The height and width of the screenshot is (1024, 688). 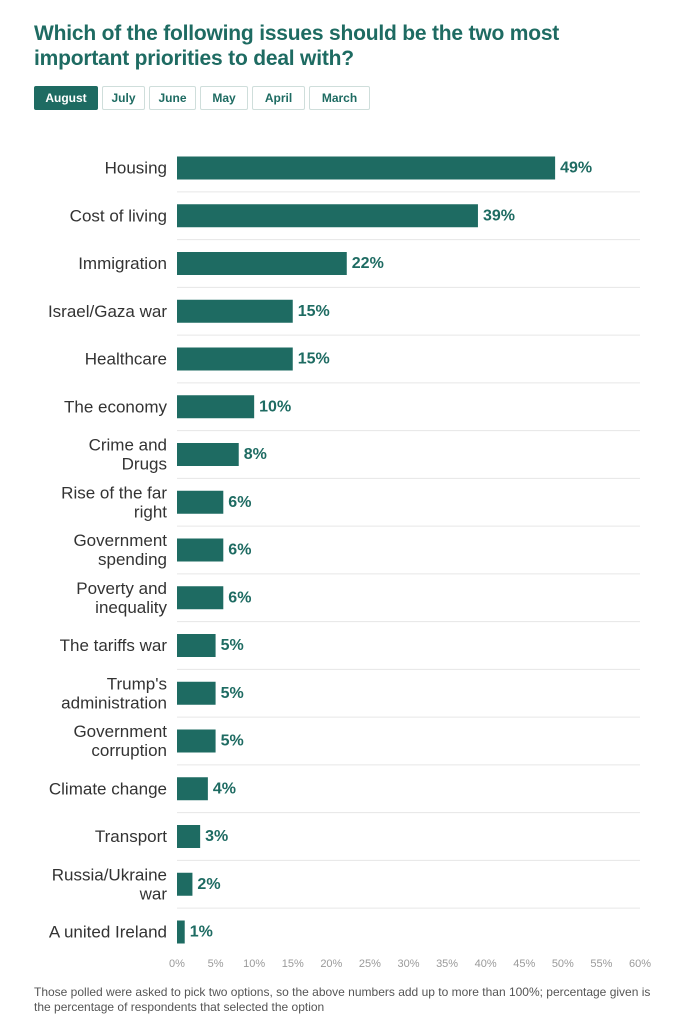 I want to click on x-tick-label: 40%, so click(x=486, y=964).